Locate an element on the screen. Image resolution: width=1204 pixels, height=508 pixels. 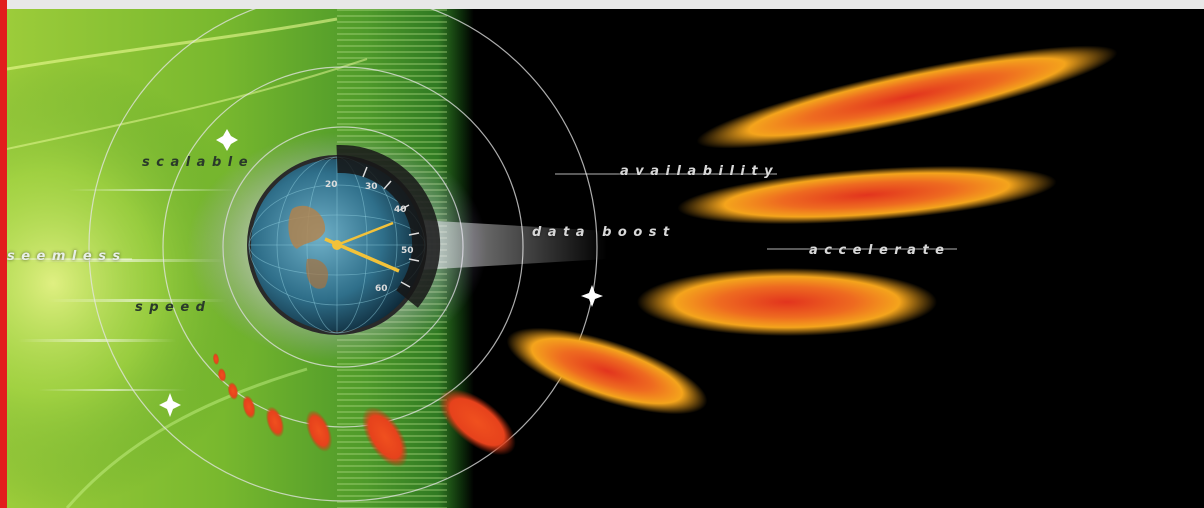
red-edge-strip is located at coordinates (3, 254).